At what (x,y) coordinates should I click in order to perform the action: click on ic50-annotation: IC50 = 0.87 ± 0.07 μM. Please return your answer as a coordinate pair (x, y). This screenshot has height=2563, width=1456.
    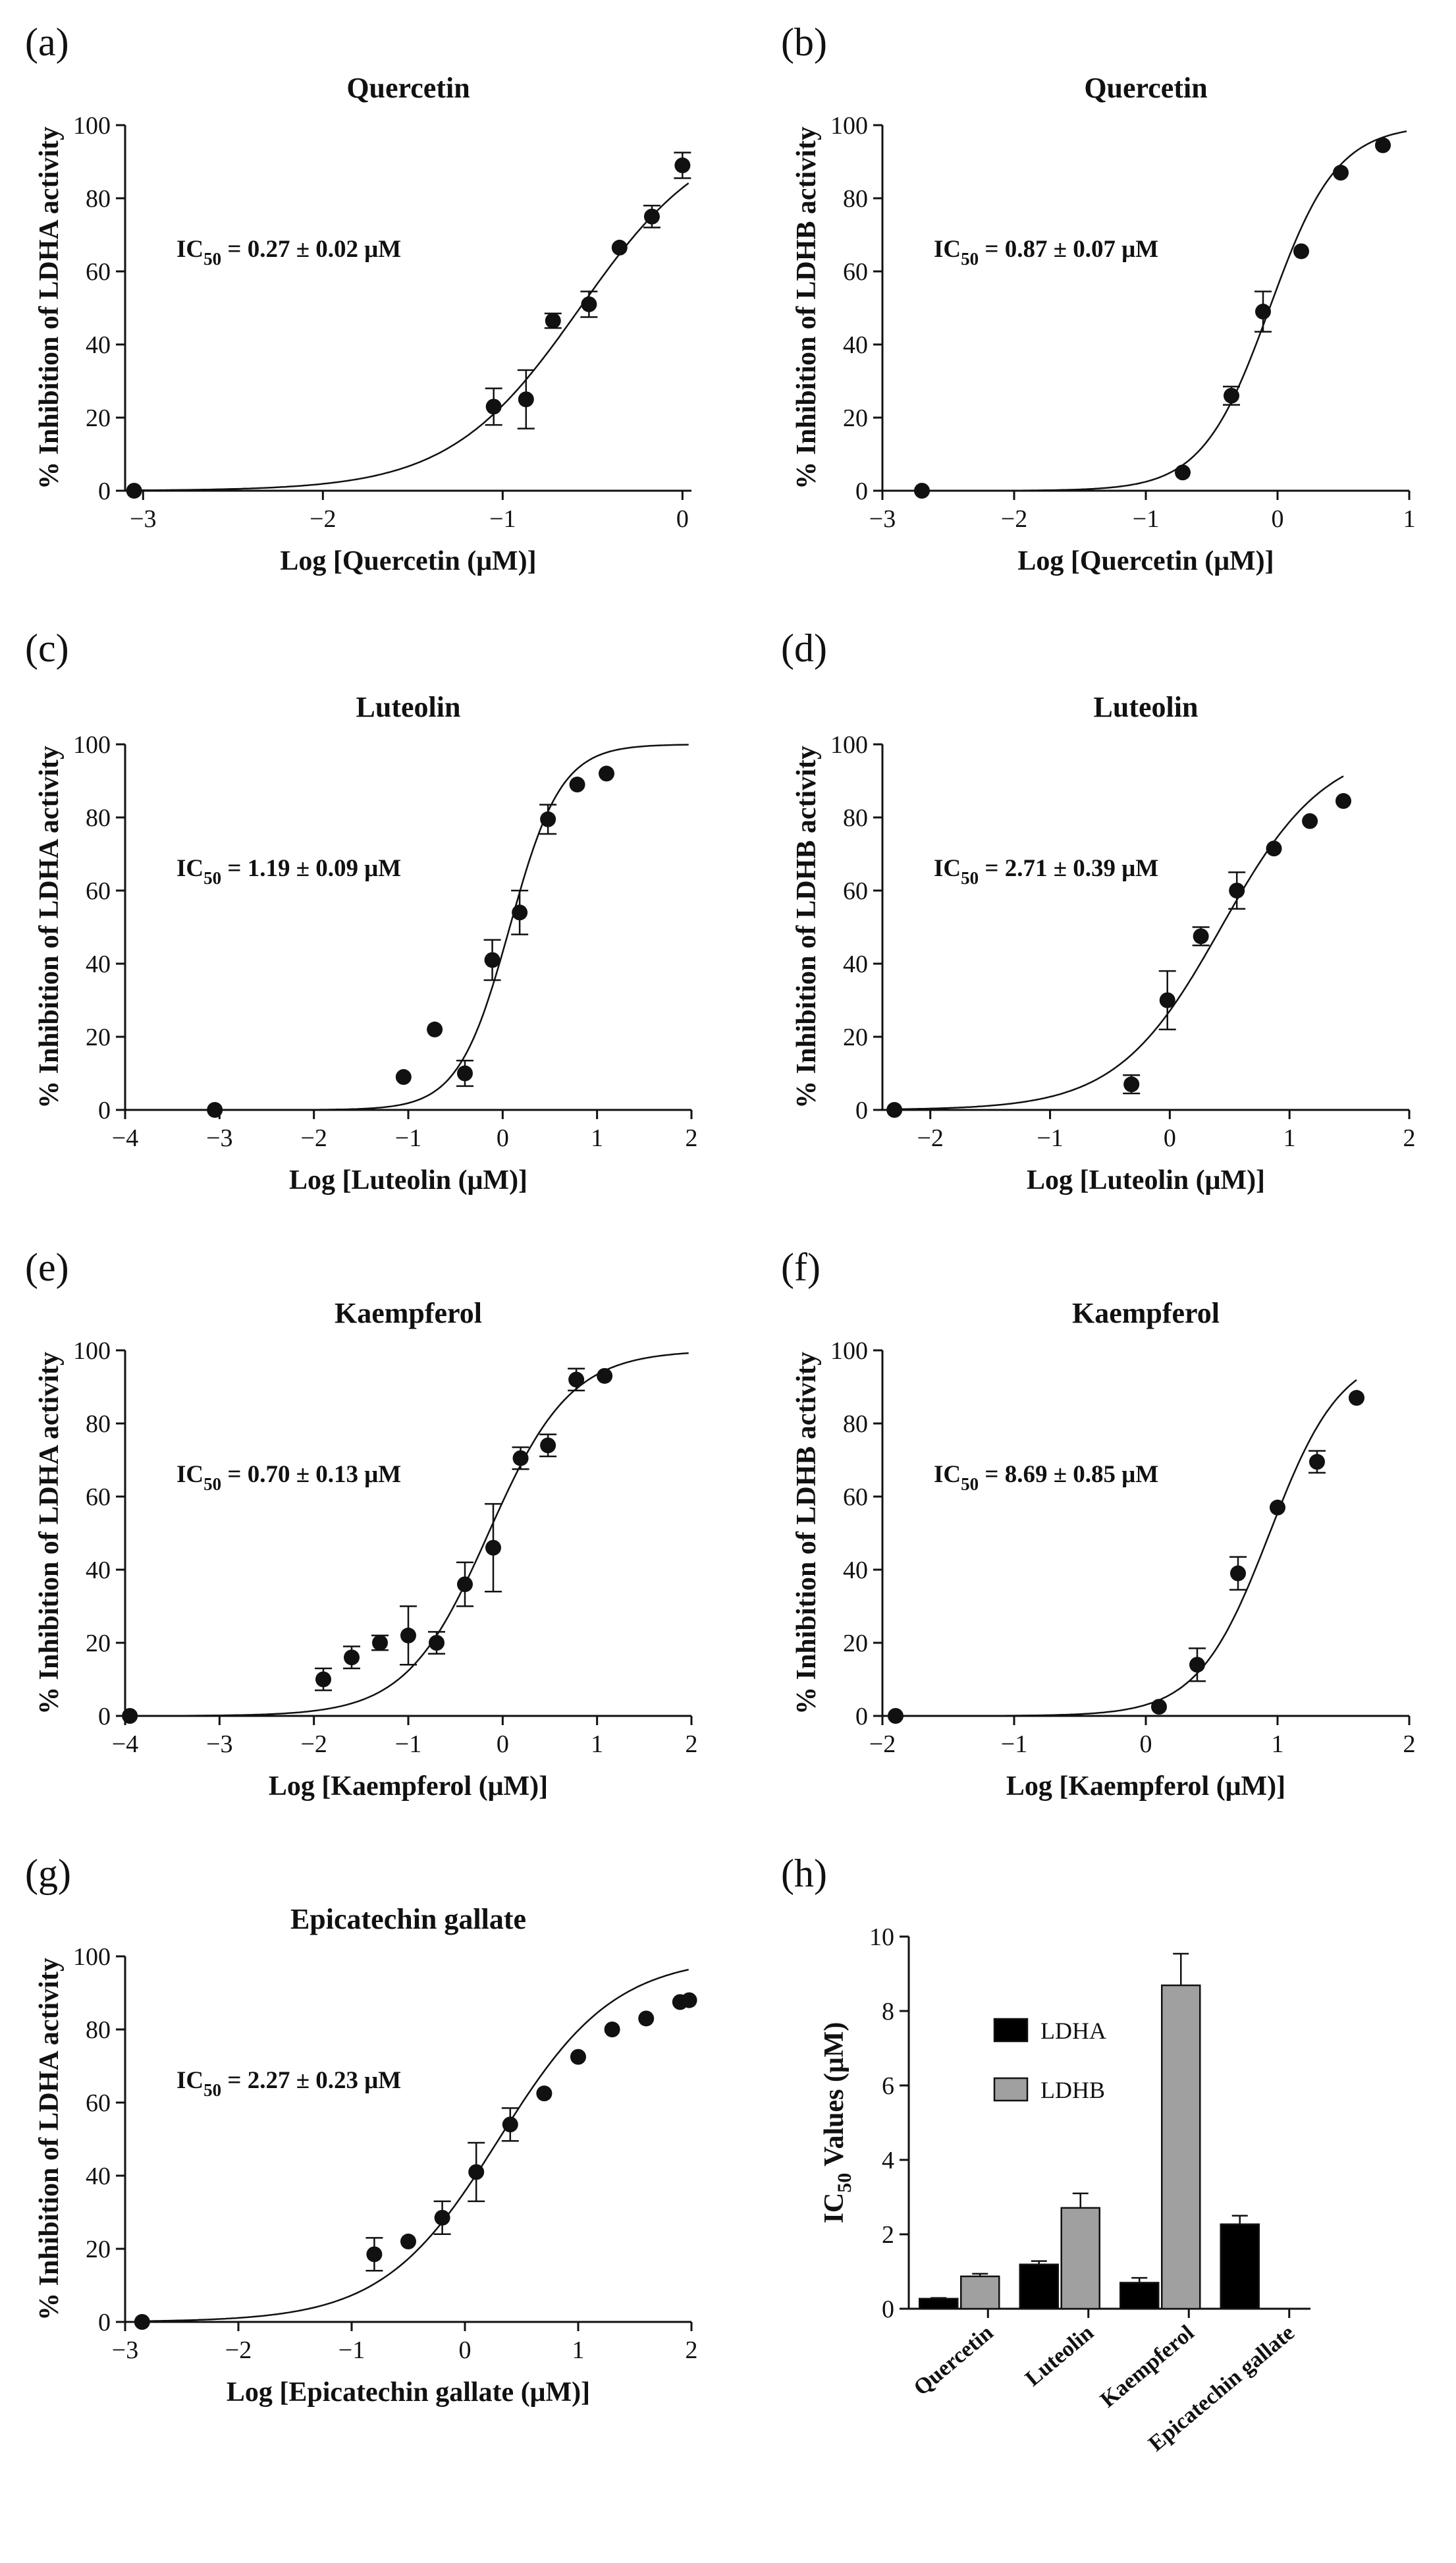
    Looking at the image, I should click on (1046, 252).